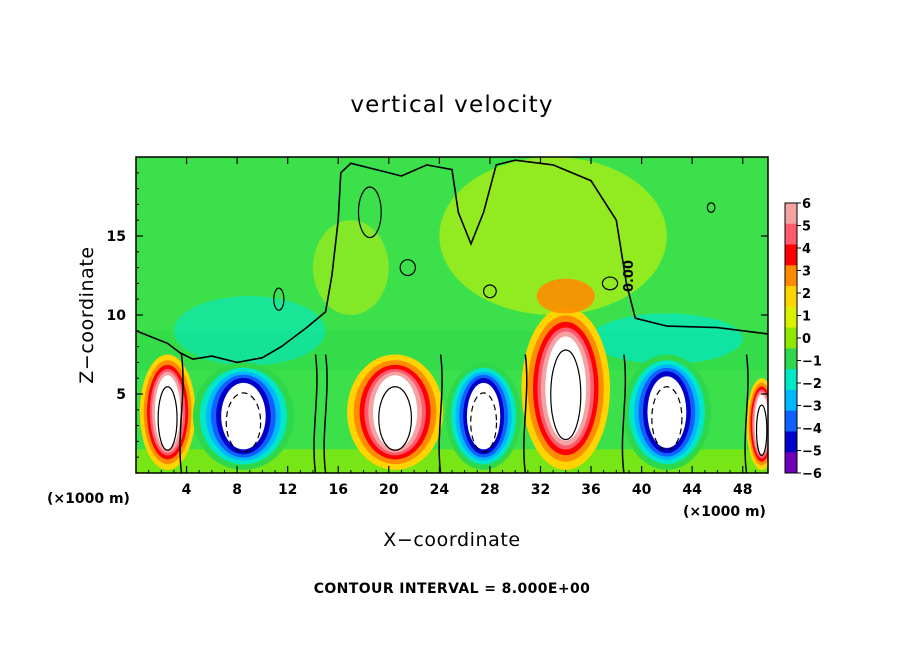 The image size is (904, 654). I want to click on y-tick-label: 15, so click(116, 237).